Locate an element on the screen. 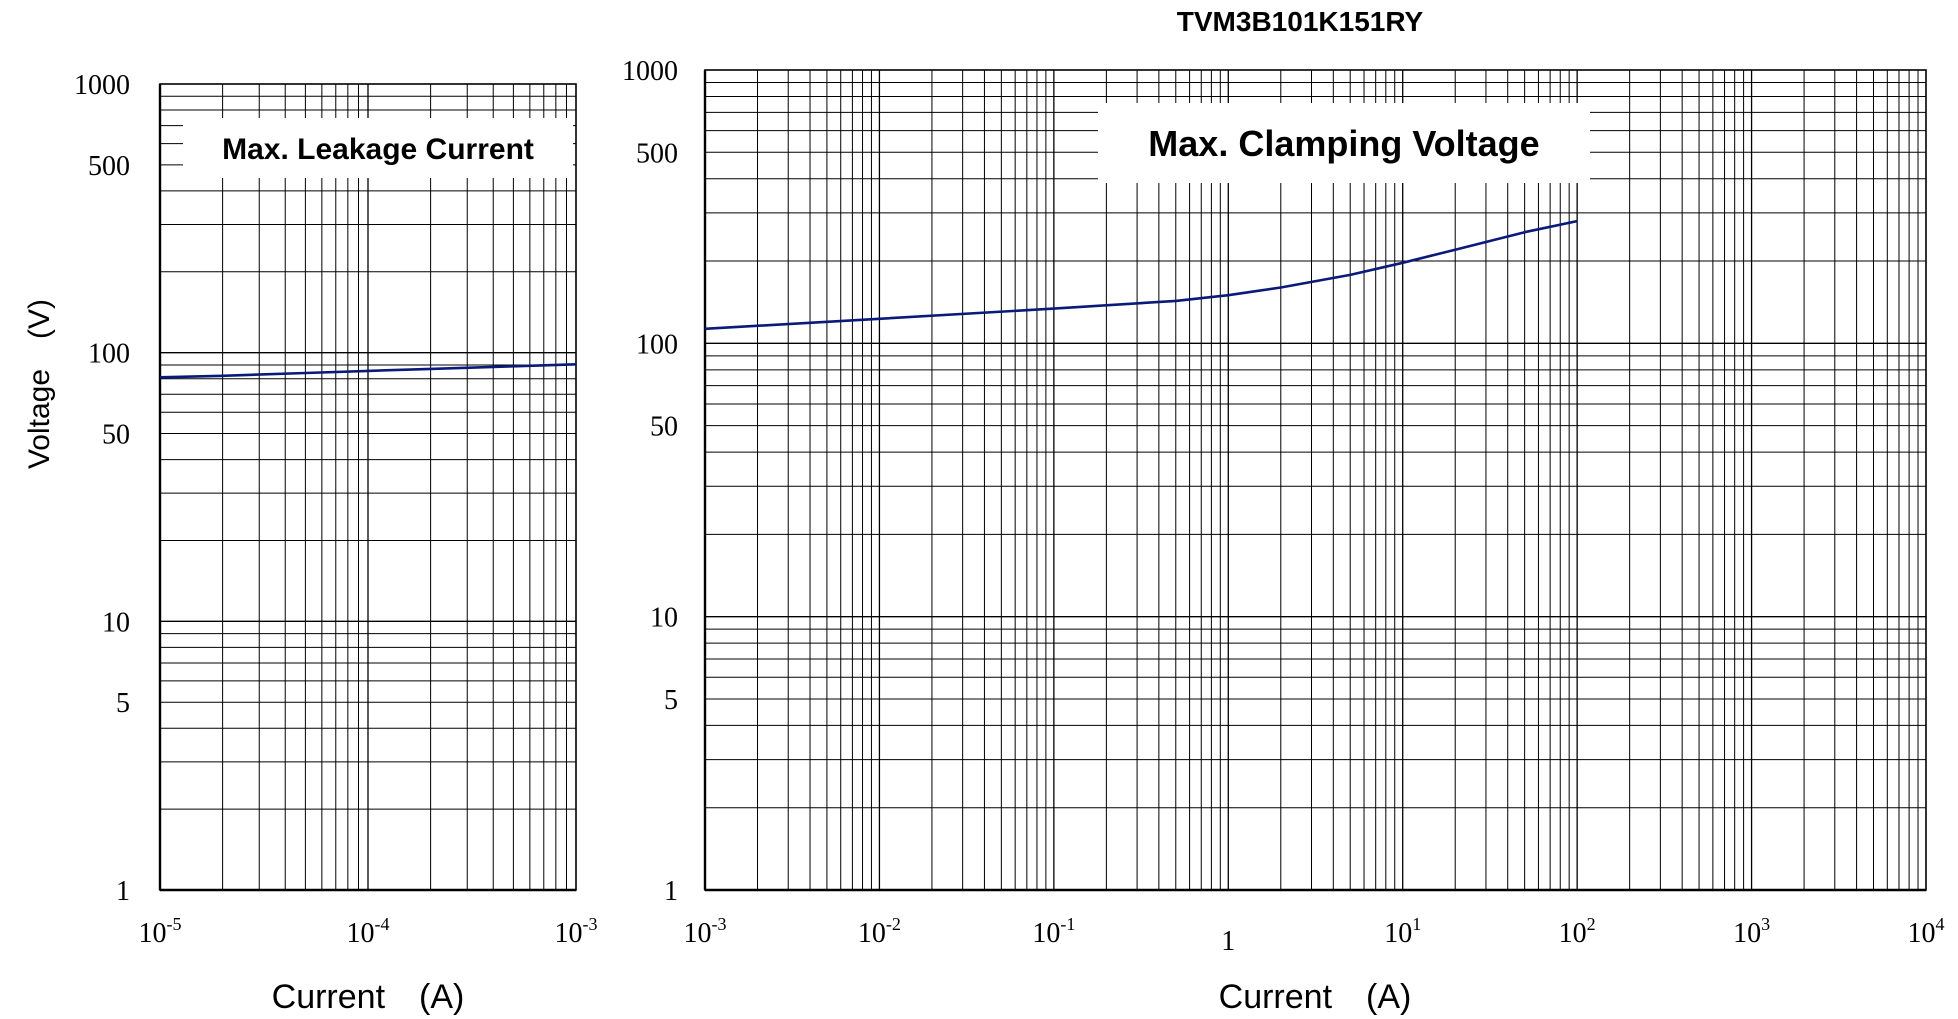 The image size is (1958, 1019). x-tick-label: 10³ is located at coordinates (1751, 931).